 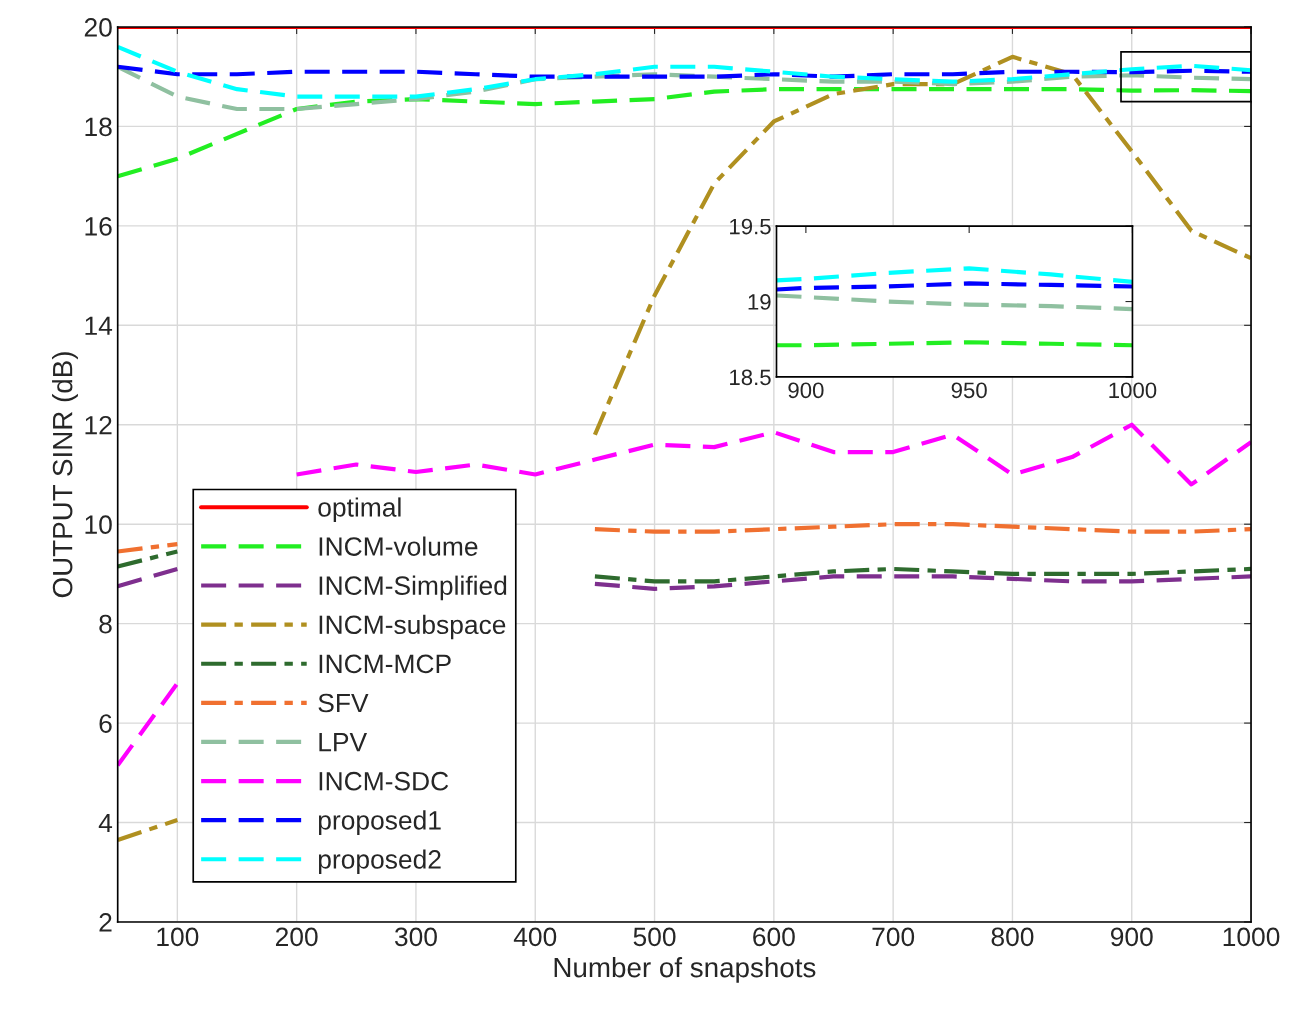 I want to click on legend-label: INCM-MCP, so click(x=385, y=664).